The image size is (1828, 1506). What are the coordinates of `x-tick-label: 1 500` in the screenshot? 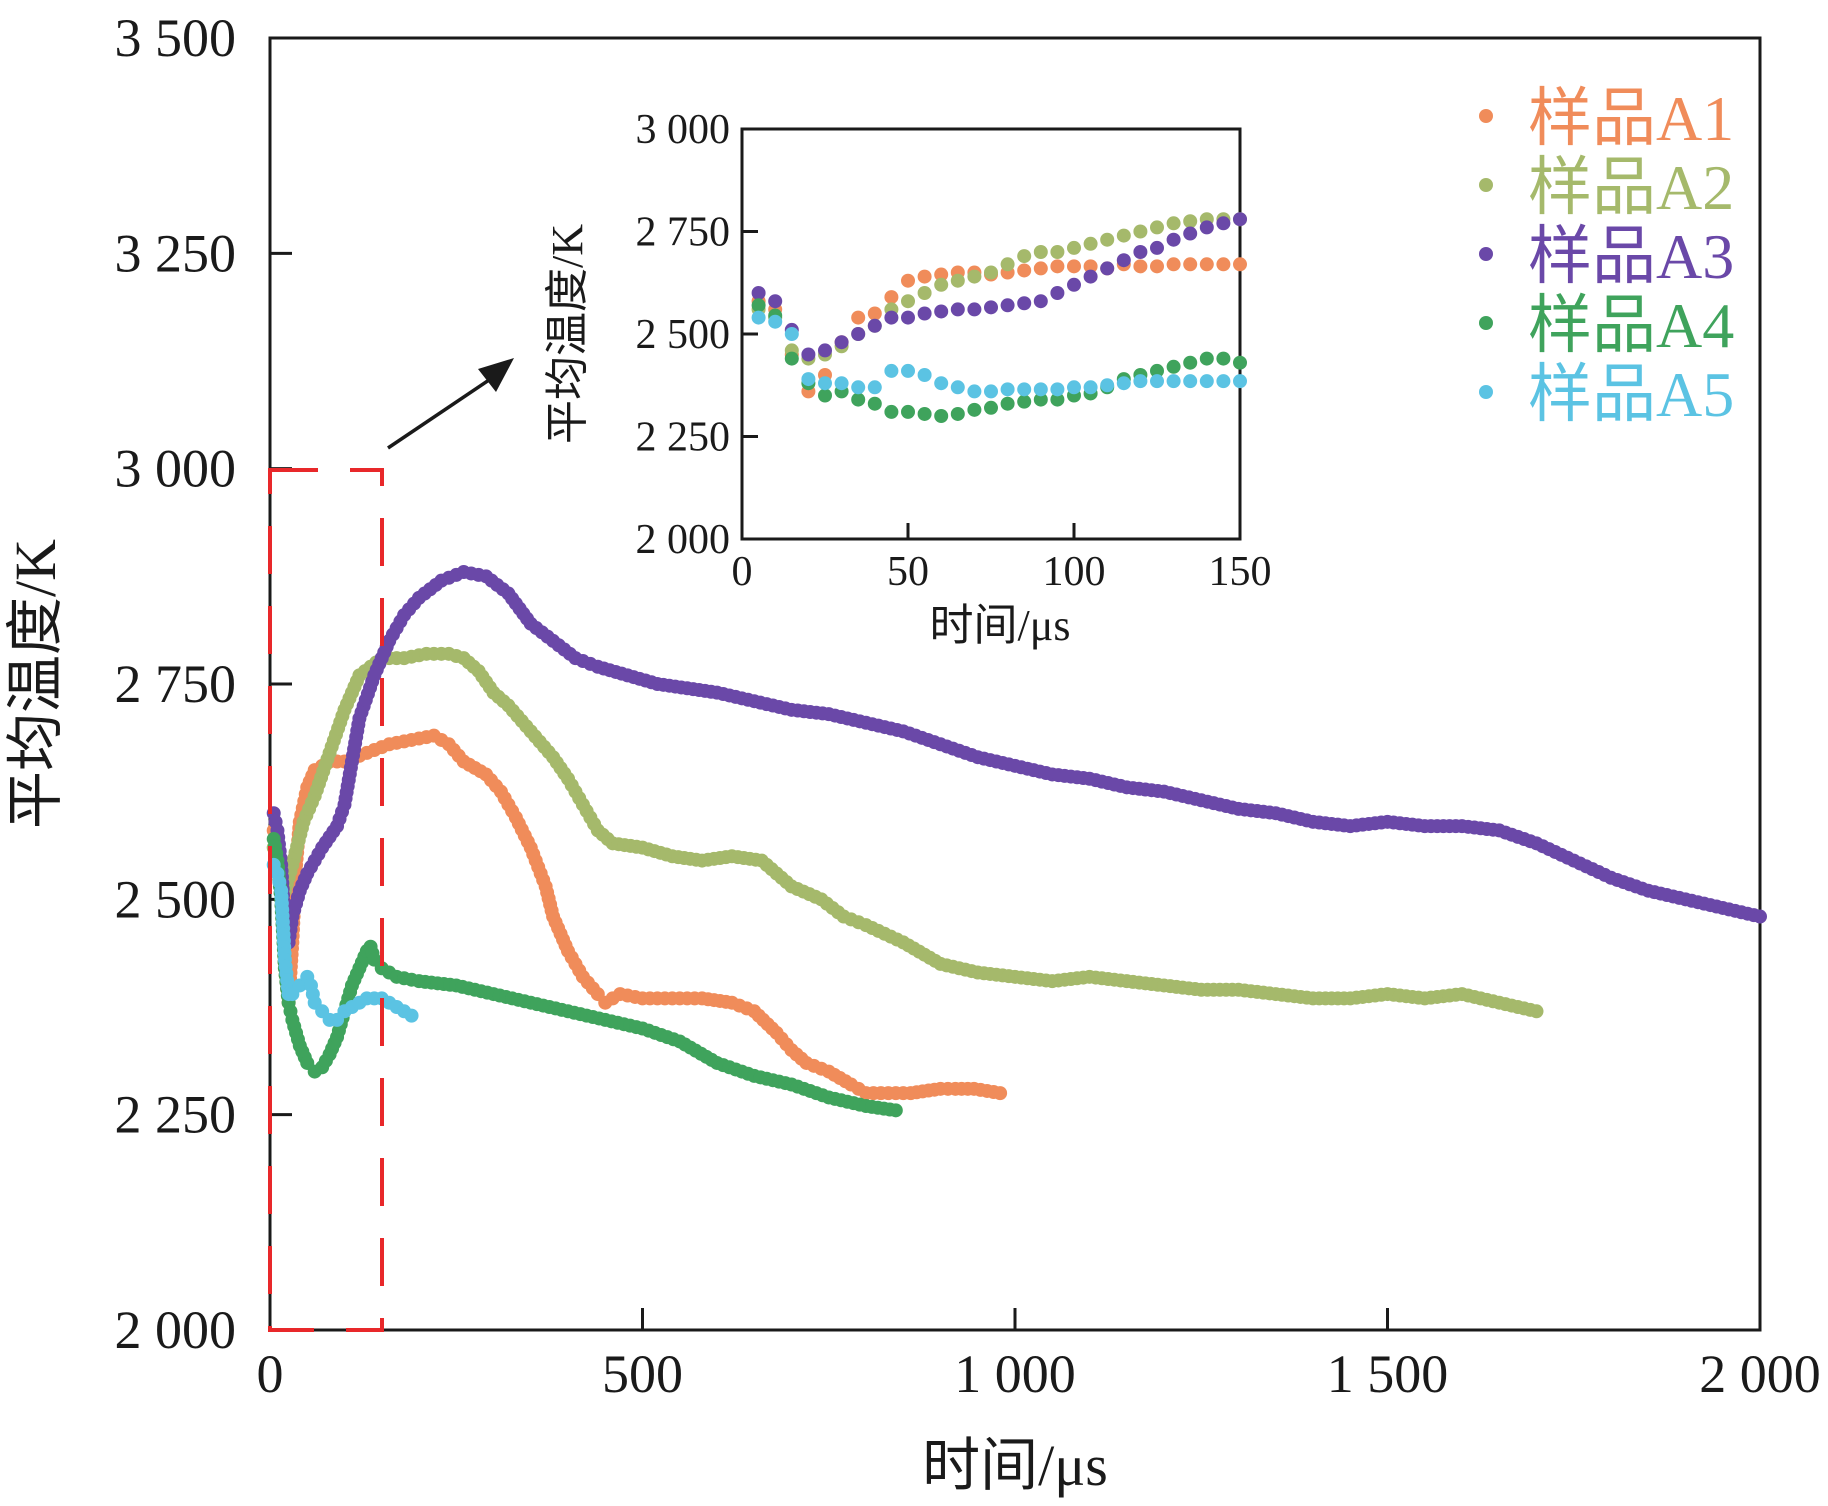 It's located at (1388, 1374).